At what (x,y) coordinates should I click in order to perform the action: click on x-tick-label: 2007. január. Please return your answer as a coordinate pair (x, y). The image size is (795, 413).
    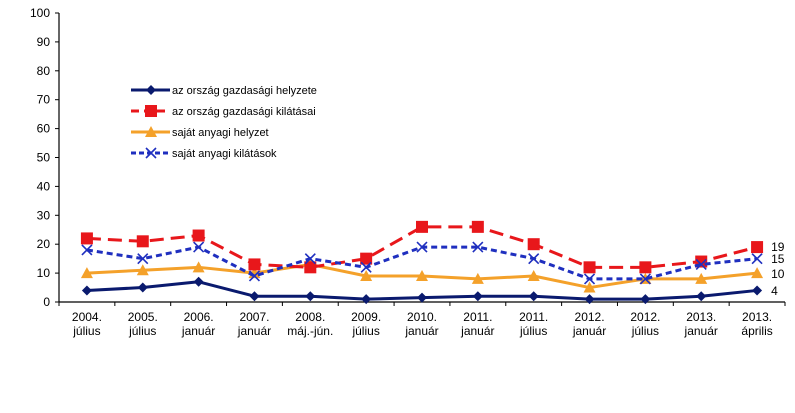
    Looking at the image, I should click on (254, 324).